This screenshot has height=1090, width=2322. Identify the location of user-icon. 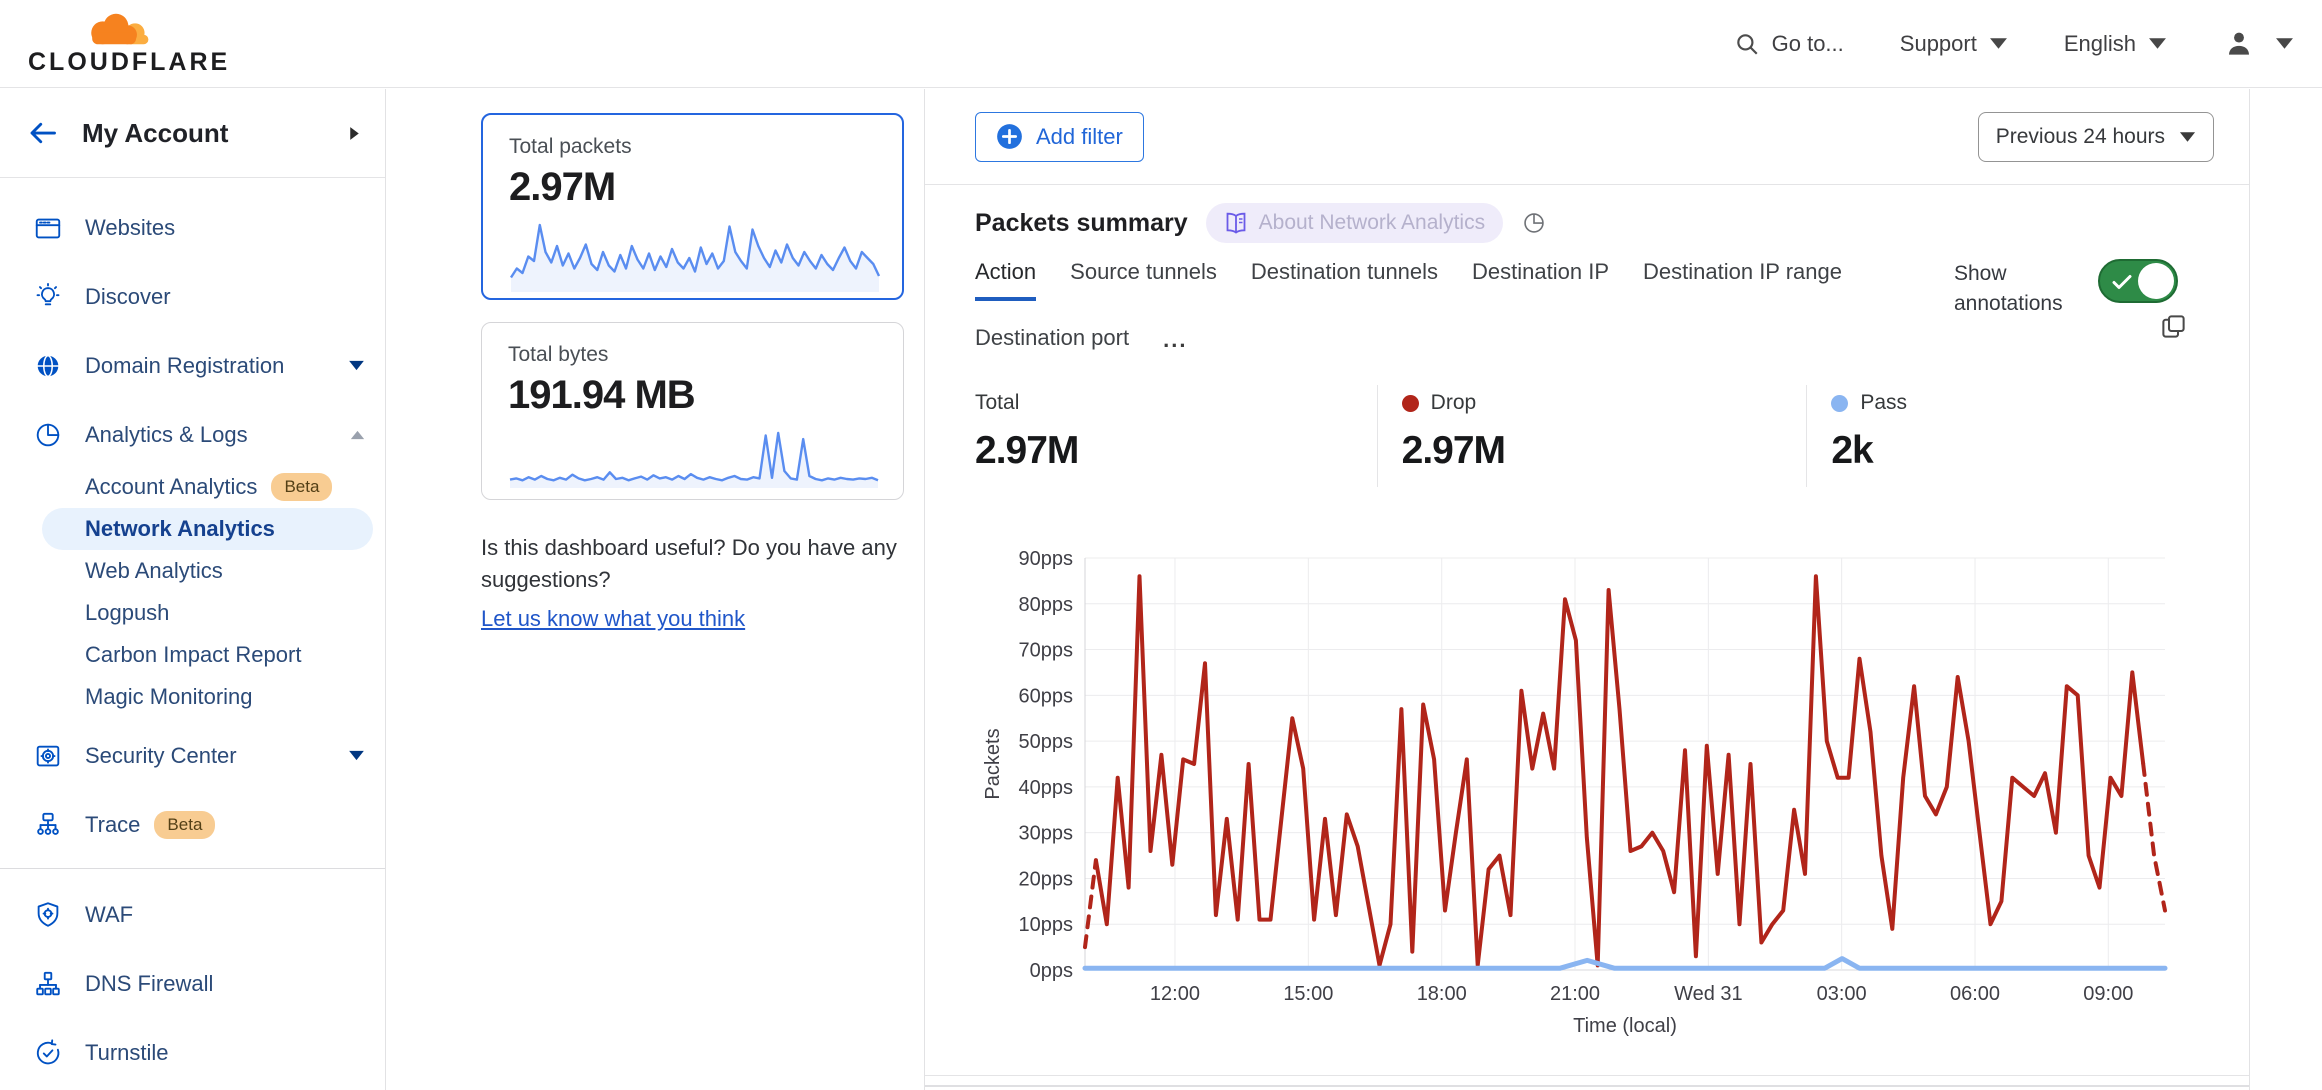
(2239, 43).